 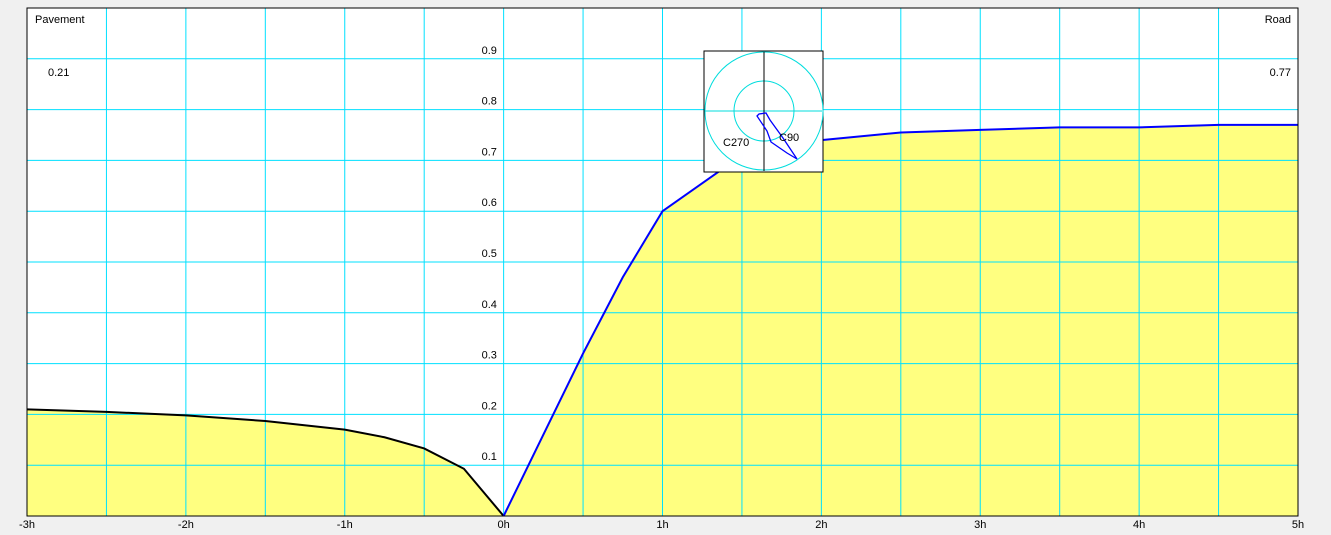 I want to click on y-tick-label: 0.6, so click(x=489, y=203).